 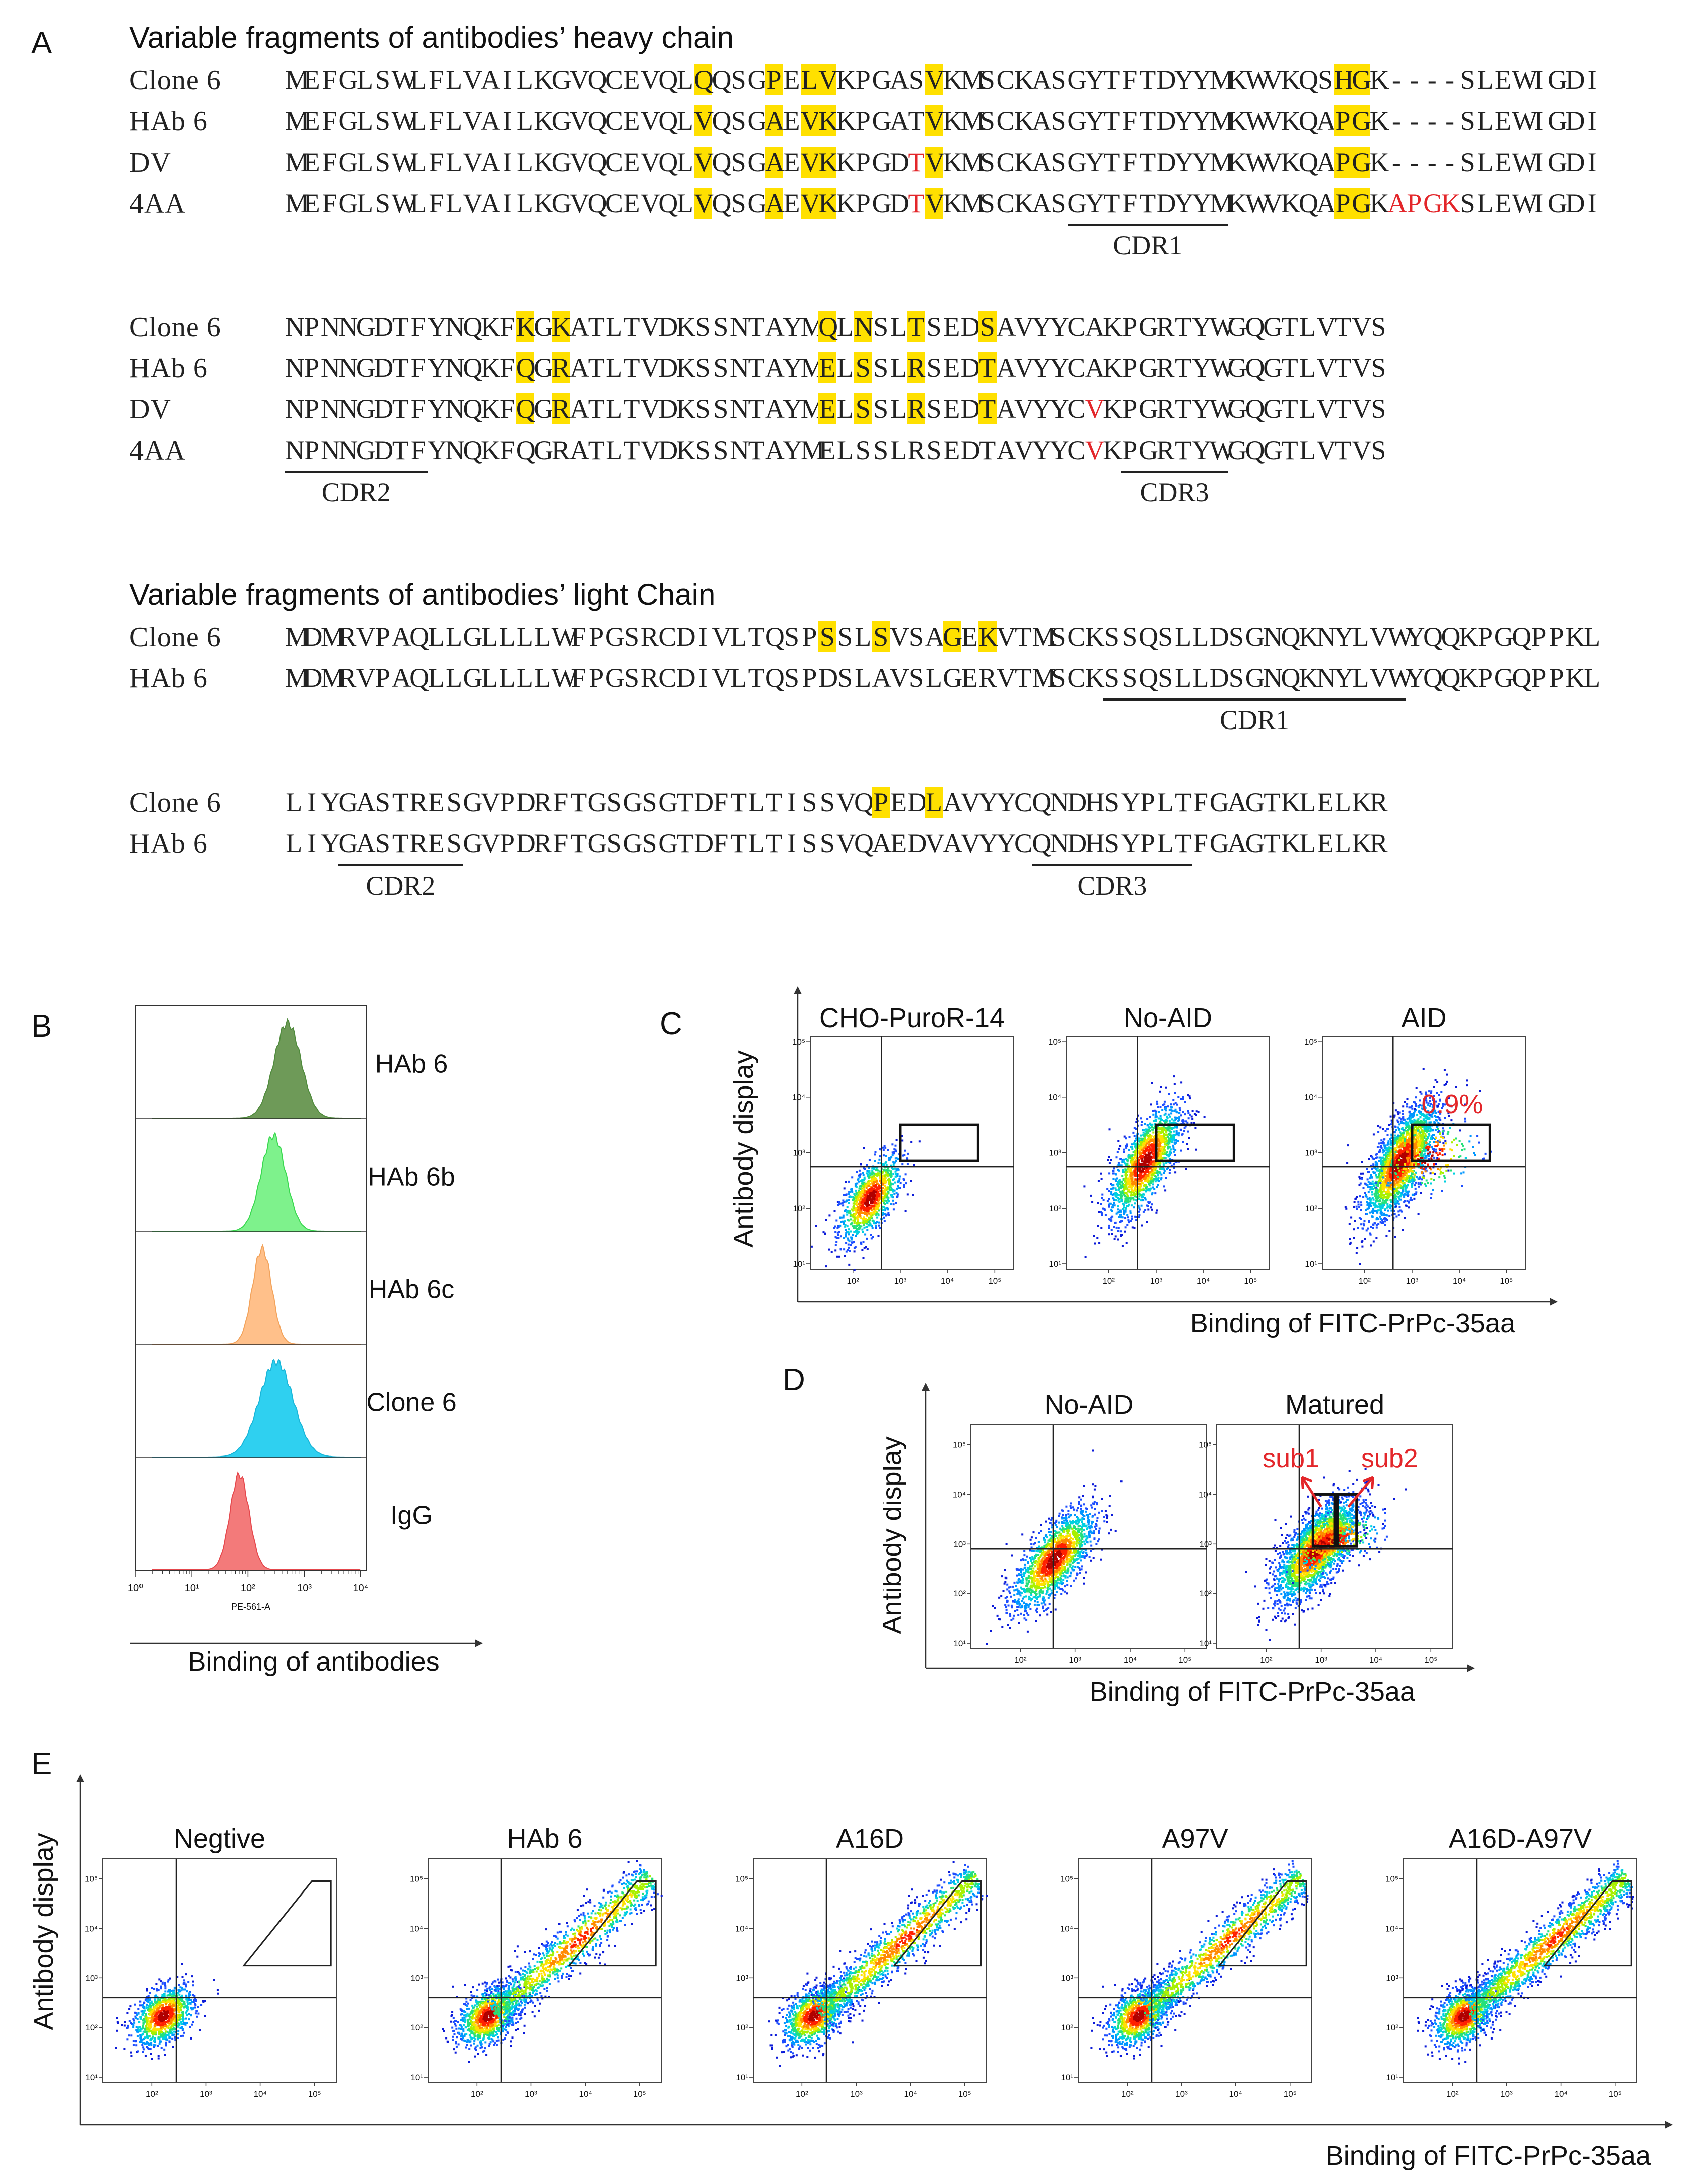 What do you see at coordinates (1201, 367) in the screenshot?
I see `residue: Y` at bounding box center [1201, 367].